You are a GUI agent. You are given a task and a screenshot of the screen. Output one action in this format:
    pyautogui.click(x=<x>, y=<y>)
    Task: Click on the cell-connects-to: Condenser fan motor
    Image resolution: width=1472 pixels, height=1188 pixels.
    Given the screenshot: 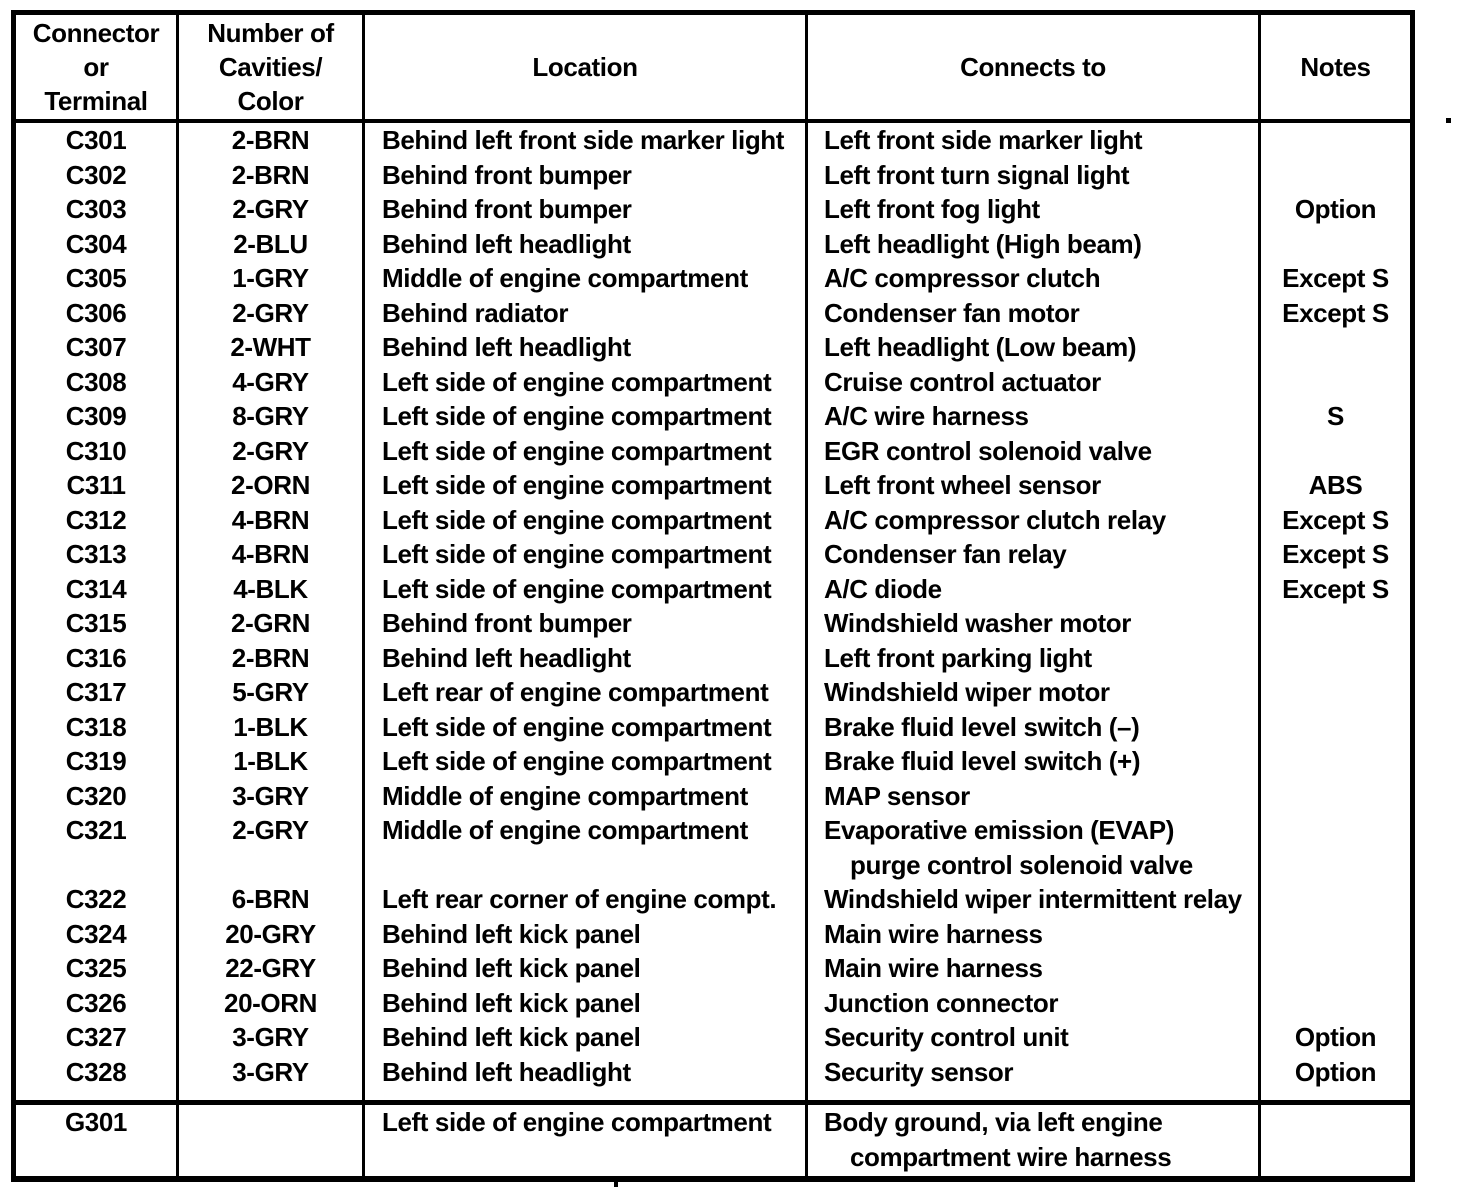 What is the action you would take?
    pyautogui.click(x=1033, y=312)
    